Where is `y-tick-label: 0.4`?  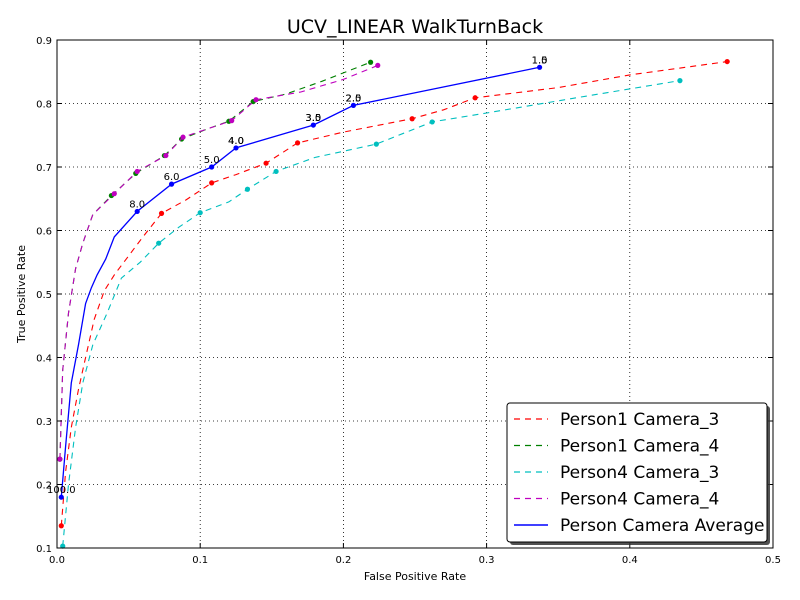
y-tick-label: 0.4 is located at coordinates (44, 359).